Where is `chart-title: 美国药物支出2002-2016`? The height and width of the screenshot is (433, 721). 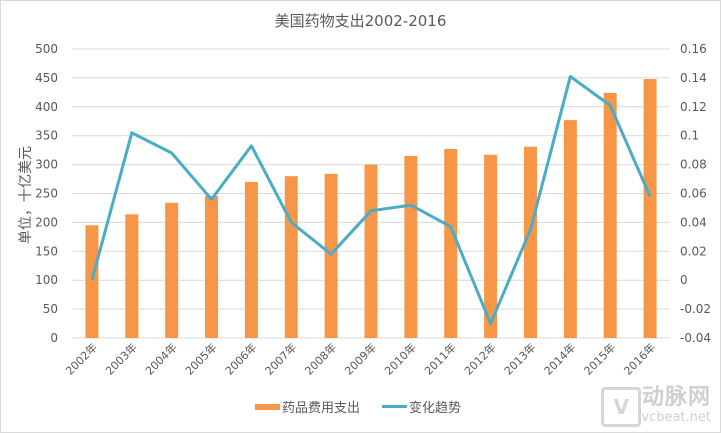
chart-title: 美国药物支出2002-2016 is located at coordinates (360, 21).